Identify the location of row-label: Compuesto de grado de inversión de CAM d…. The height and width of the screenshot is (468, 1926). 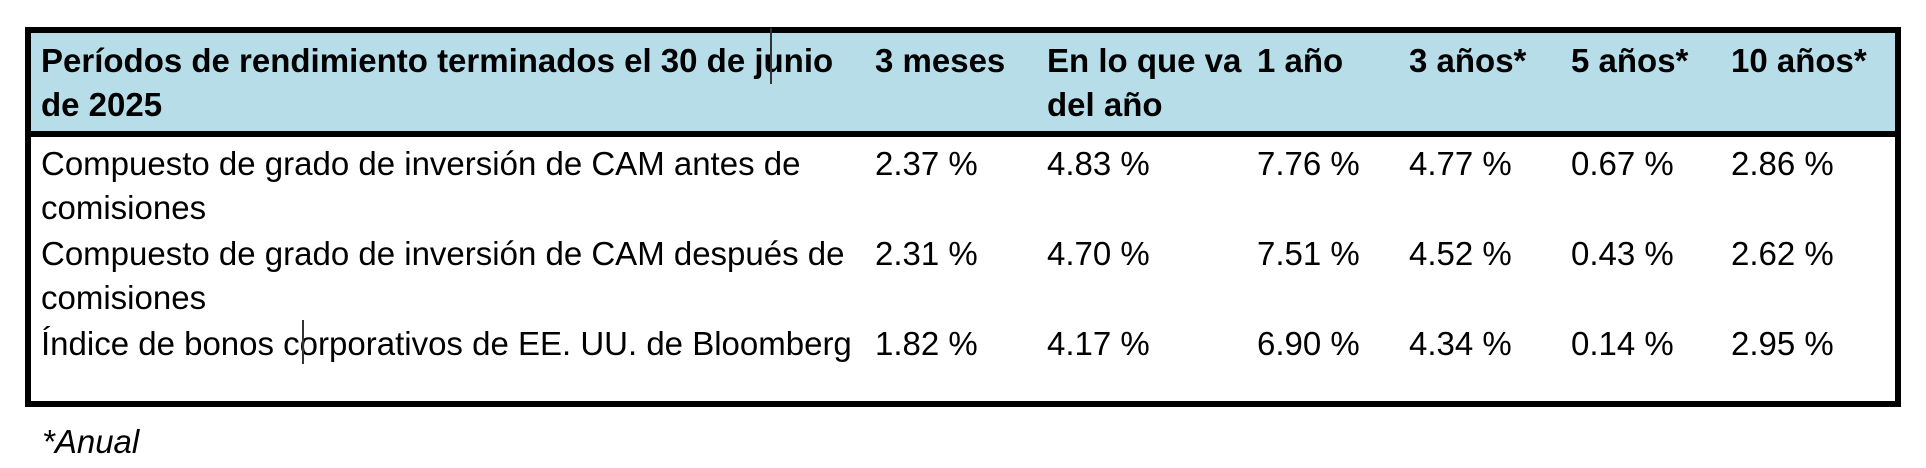
(443, 275).